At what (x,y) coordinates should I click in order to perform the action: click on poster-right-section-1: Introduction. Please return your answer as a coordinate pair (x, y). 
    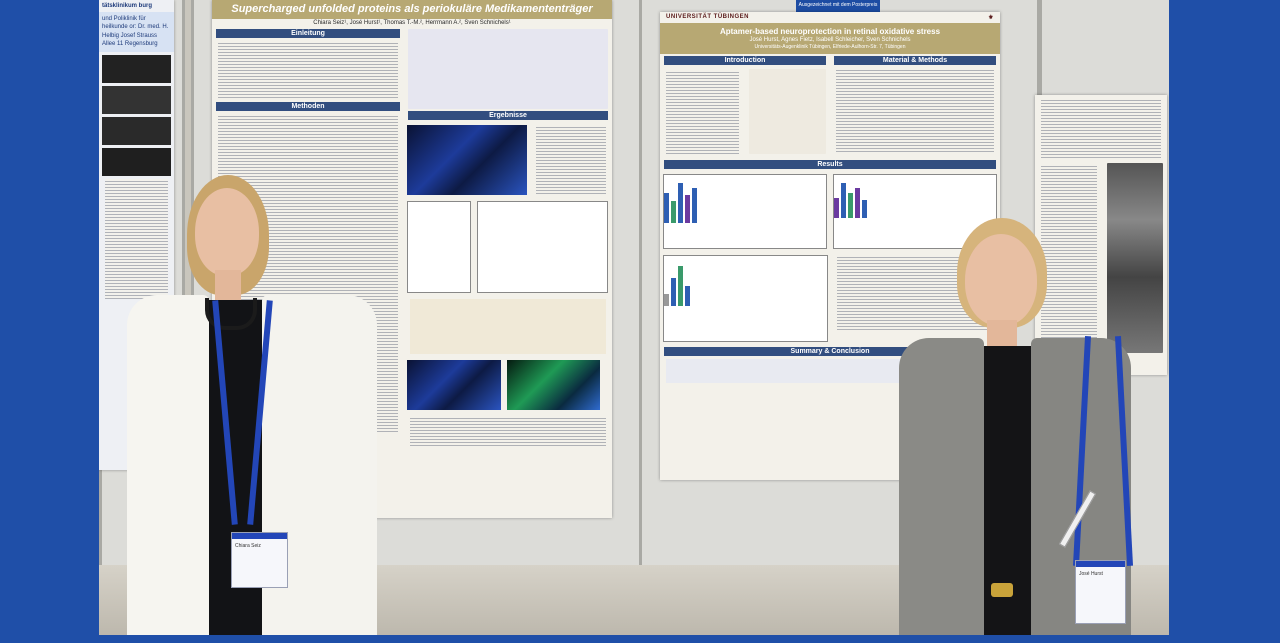
    Looking at the image, I should click on (745, 60).